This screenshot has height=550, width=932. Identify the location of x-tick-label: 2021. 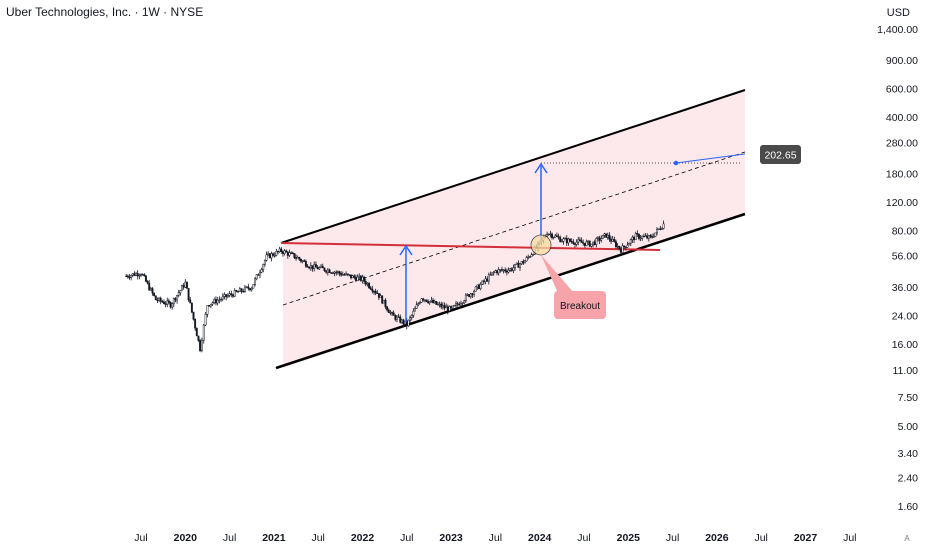
(274, 538).